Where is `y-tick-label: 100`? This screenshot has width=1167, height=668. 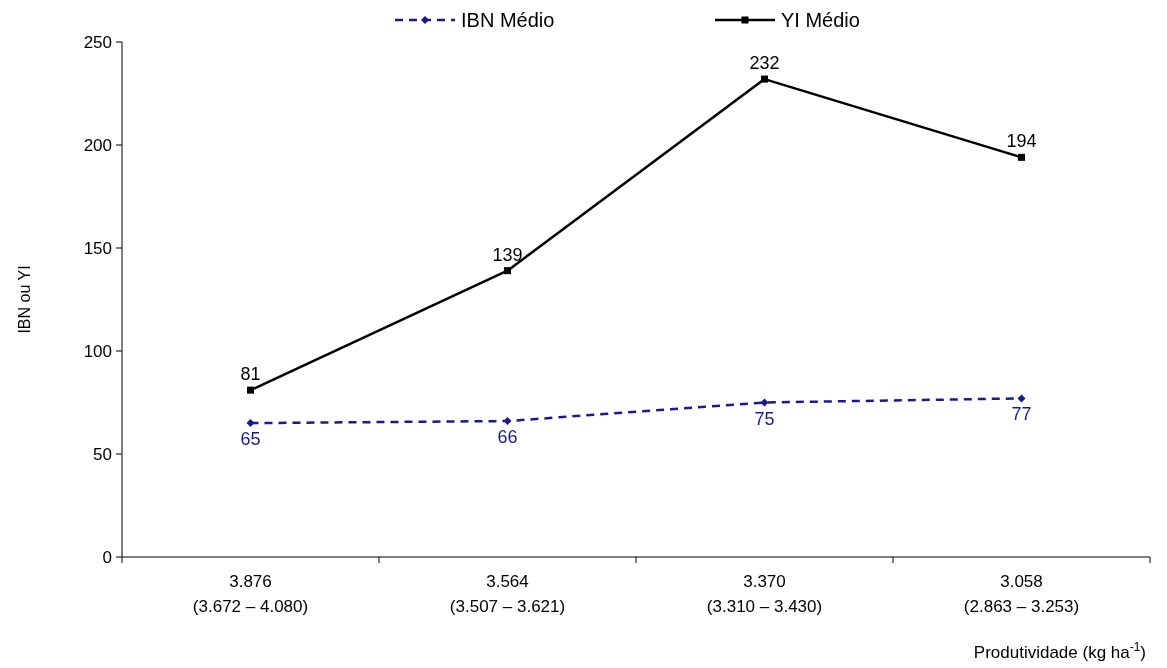 y-tick-label: 100 is located at coordinates (97, 351).